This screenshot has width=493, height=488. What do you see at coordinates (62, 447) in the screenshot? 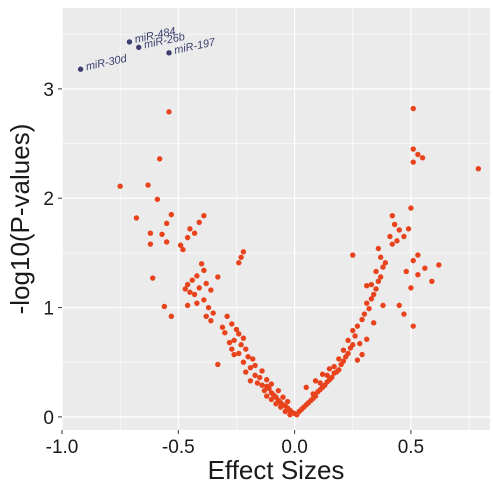
I see `x-tick-label: -1.0` at bounding box center [62, 447].